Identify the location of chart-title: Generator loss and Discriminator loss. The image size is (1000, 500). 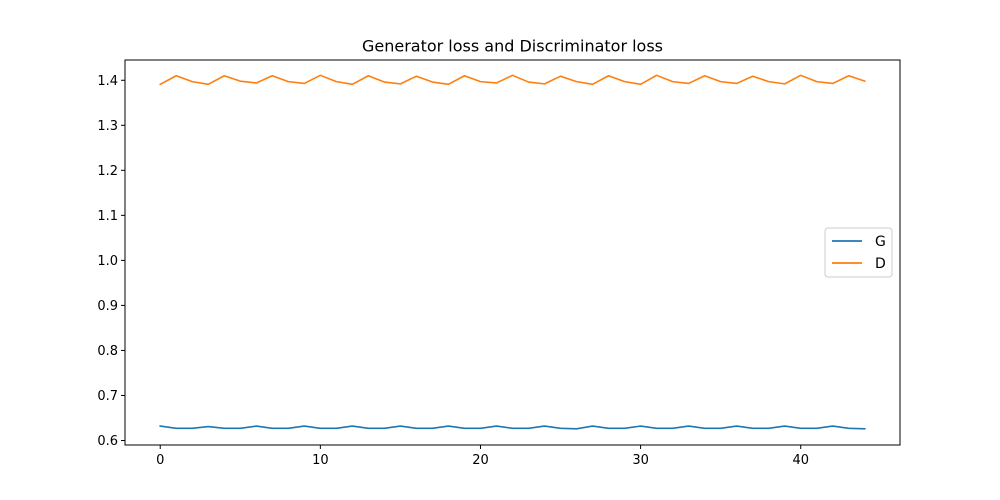
(512, 46).